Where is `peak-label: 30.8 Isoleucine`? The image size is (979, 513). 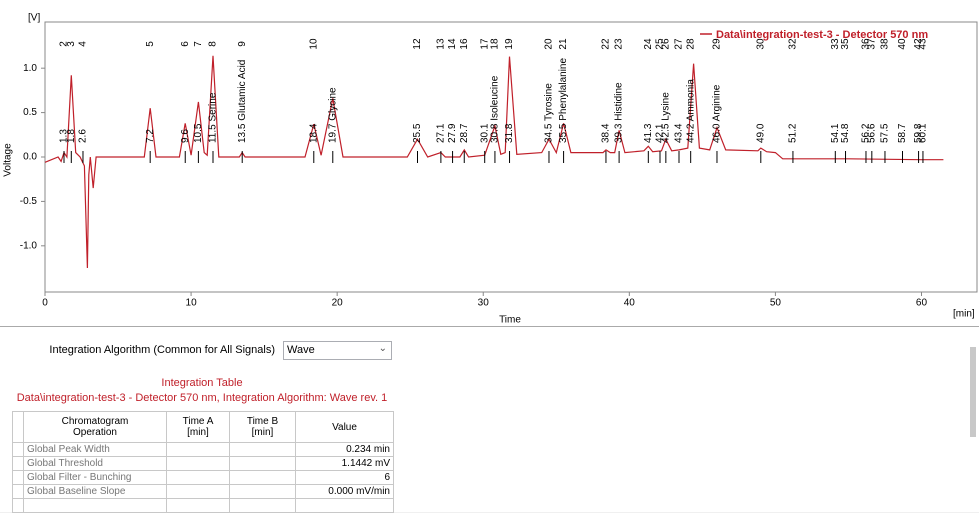 peak-label: 30.8 Isoleucine is located at coordinates (495, 109).